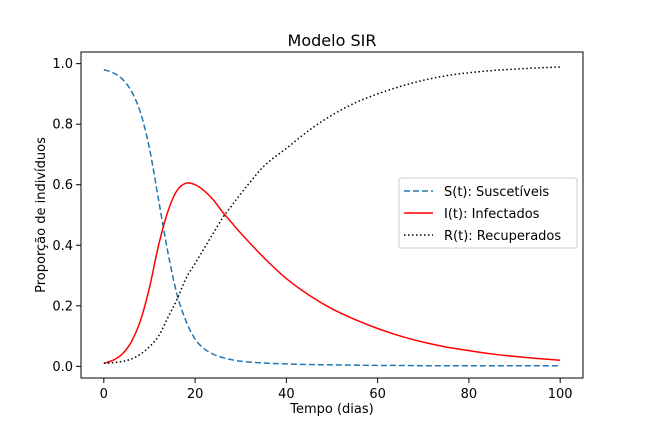 This screenshot has height=432, width=648. Describe the element at coordinates (560, 394) in the screenshot. I see `x-tick-label: 100` at that location.